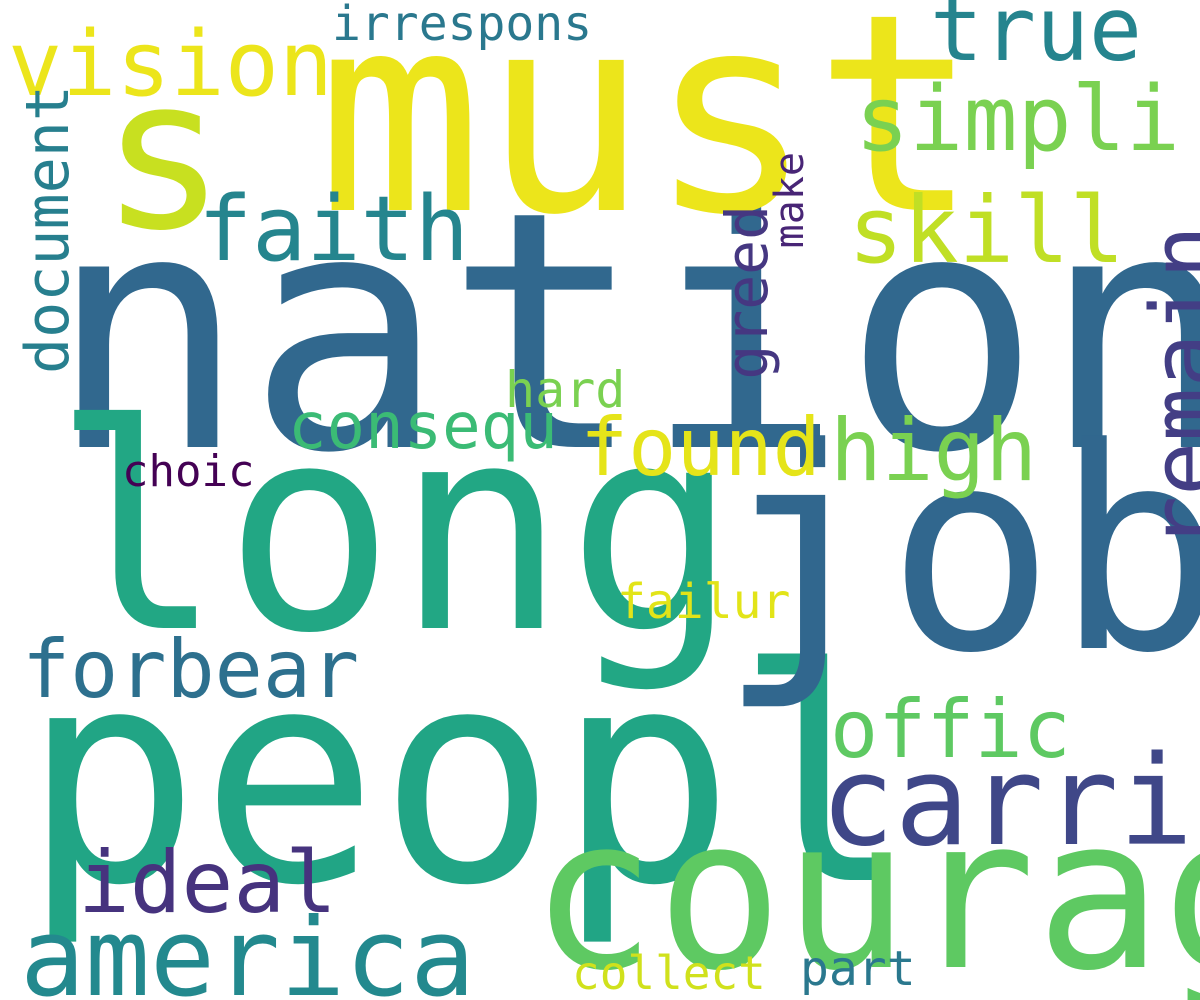  Describe the element at coordinates (700, 447) in the screenshot. I see `word-found: found` at that location.